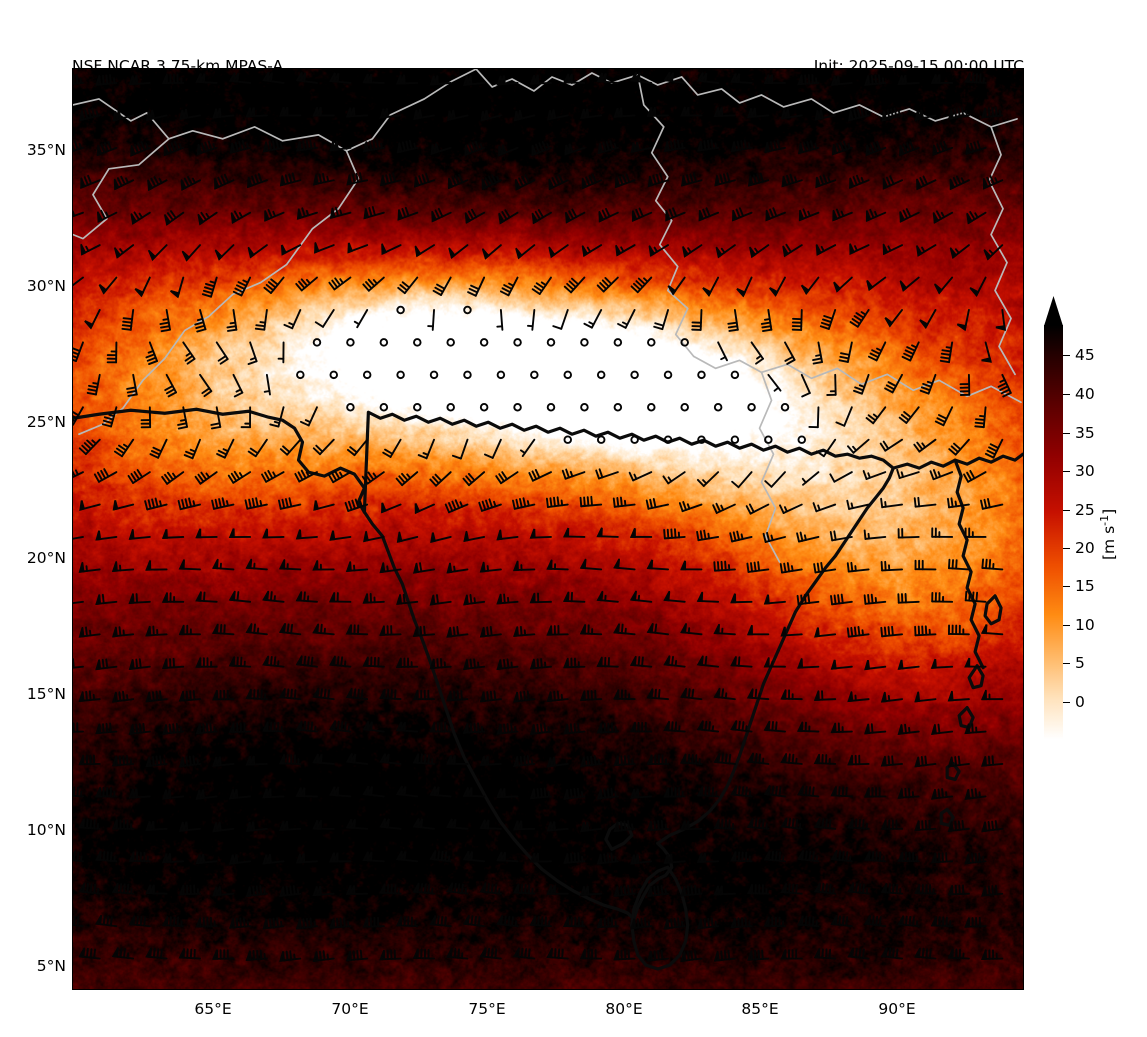 The width and height of the screenshot is (1147, 1037). I want to click on colorbar-unit-label: [m s-1], so click(1108, 534).